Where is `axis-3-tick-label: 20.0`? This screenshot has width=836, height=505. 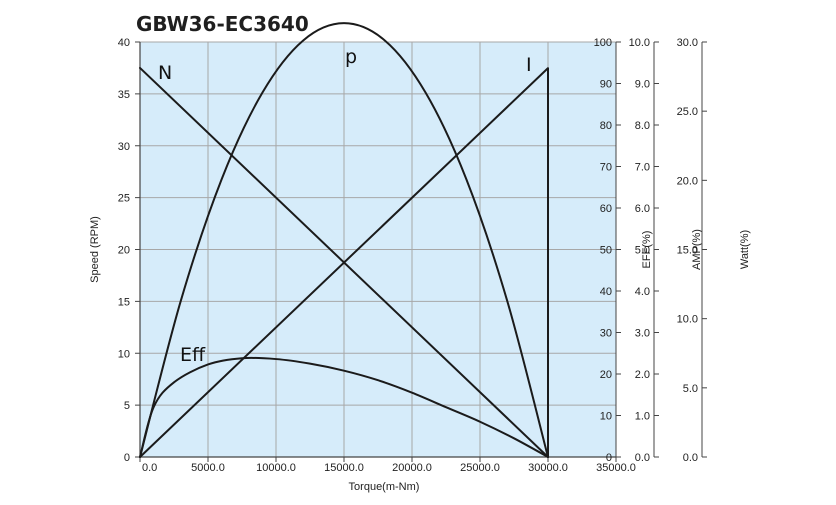
axis-3-tick-label: 20.0 is located at coordinates (687, 181).